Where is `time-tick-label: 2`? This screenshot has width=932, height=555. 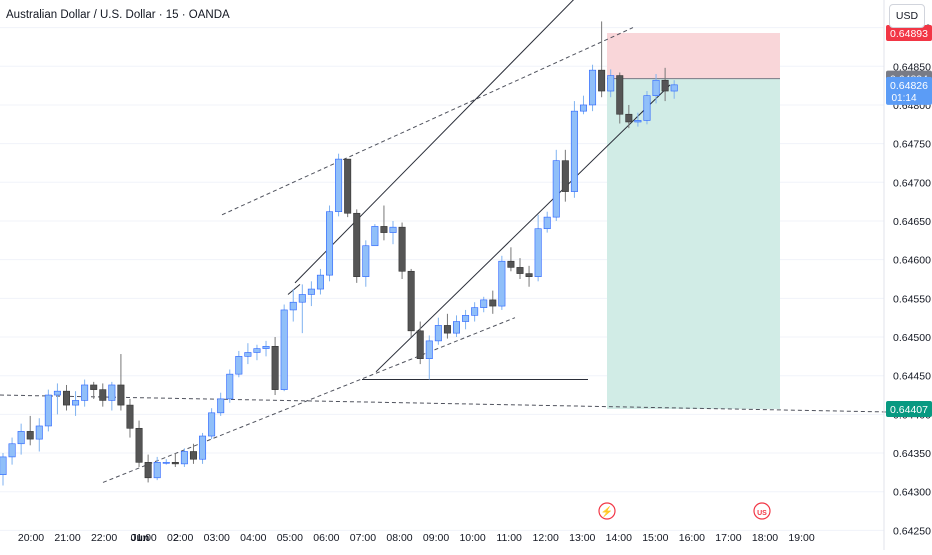 time-tick-label: 2 is located at coordinates (176, 538).